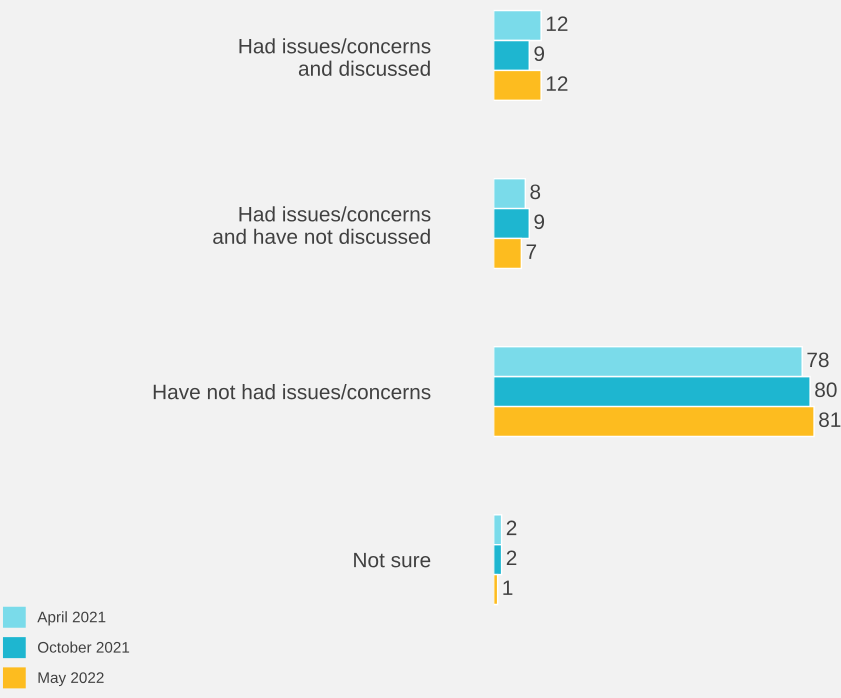 This screenshot has height=698, width=841. What do you see at coordinates (84, 647) in the screenshot?
I see `legend-label: October 2021` at bounding box center [84, 647].